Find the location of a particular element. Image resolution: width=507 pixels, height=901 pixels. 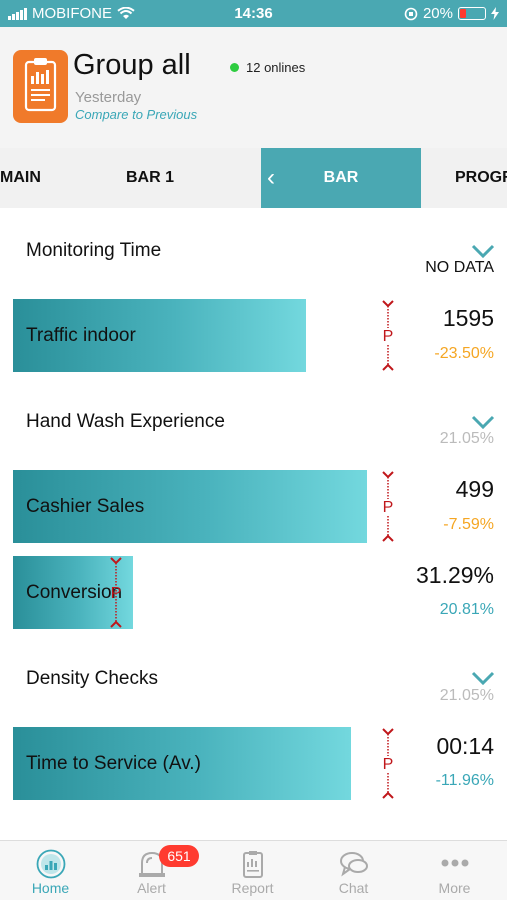

online-status: 12 onlines is located at coordinates (267, 67).